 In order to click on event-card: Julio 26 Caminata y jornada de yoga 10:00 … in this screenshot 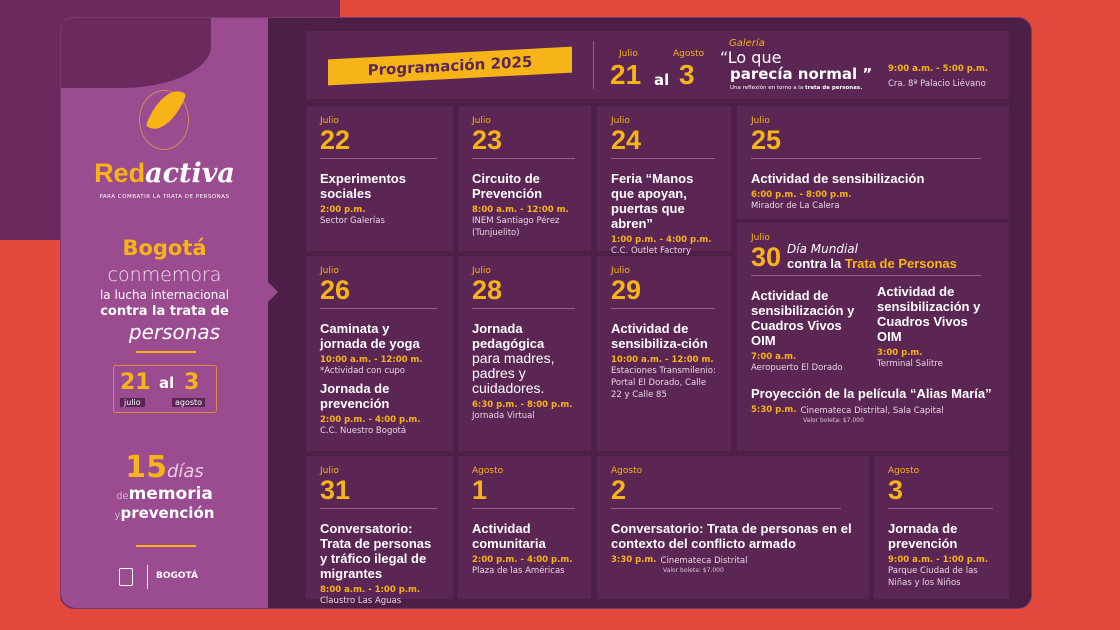, I will do `click(379, 353)`.